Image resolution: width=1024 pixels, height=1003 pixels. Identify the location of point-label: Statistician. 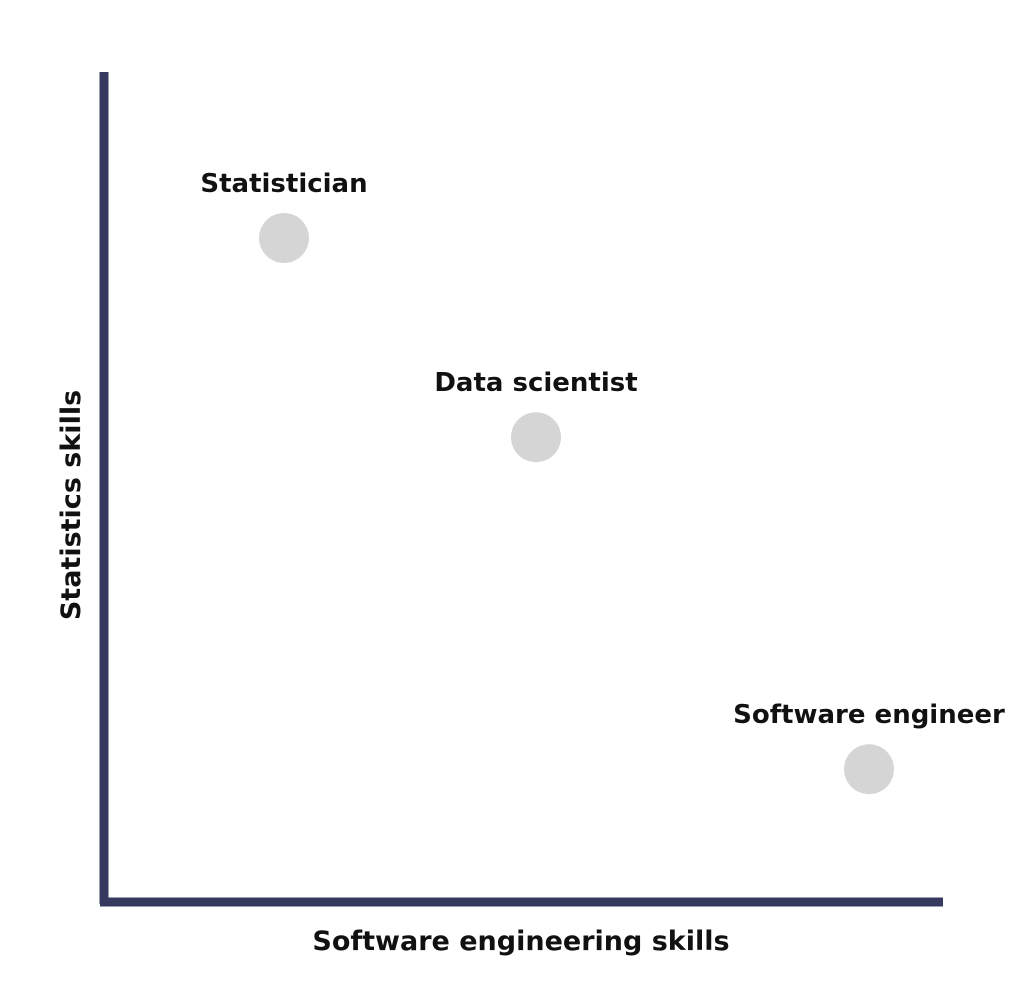
(283, 184).